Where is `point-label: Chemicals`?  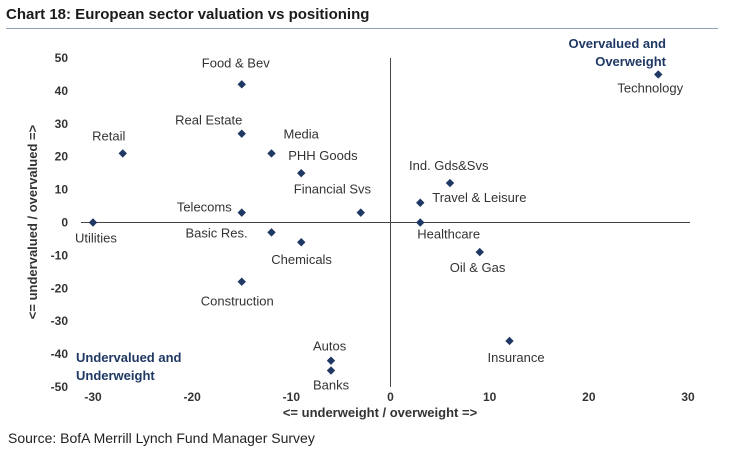
point-label: Chemicals is located at coordinates (301, 259).